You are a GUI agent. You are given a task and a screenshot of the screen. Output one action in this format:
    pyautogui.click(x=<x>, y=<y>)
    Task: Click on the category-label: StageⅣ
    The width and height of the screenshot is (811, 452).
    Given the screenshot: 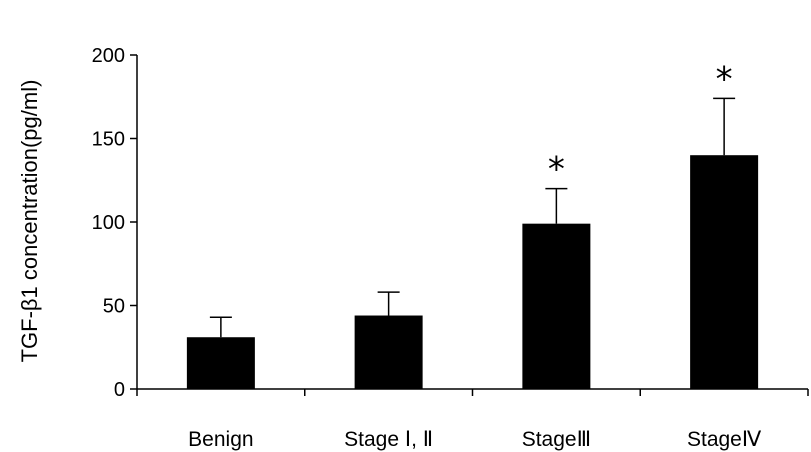 What is the action you would take?
    pyautogui.click(x=724, y=439)
    